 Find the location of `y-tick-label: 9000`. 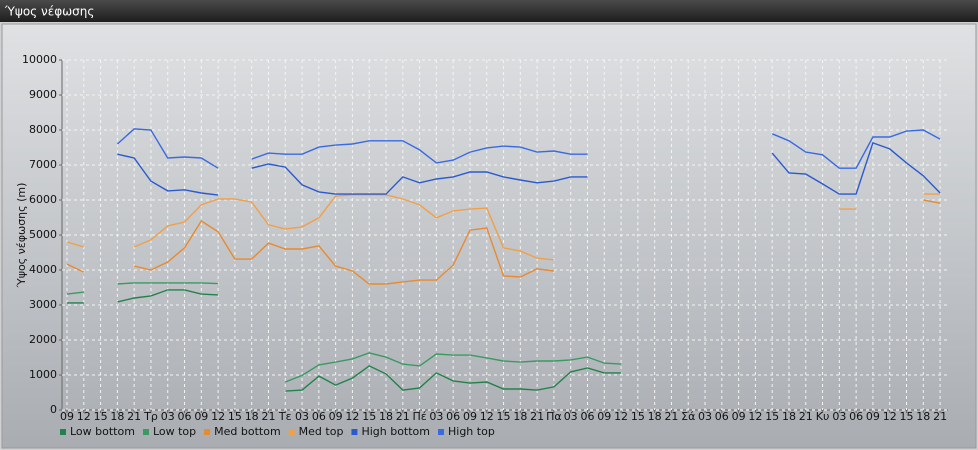

y-tick-label: 9000 is located at coordinates (43, 94).